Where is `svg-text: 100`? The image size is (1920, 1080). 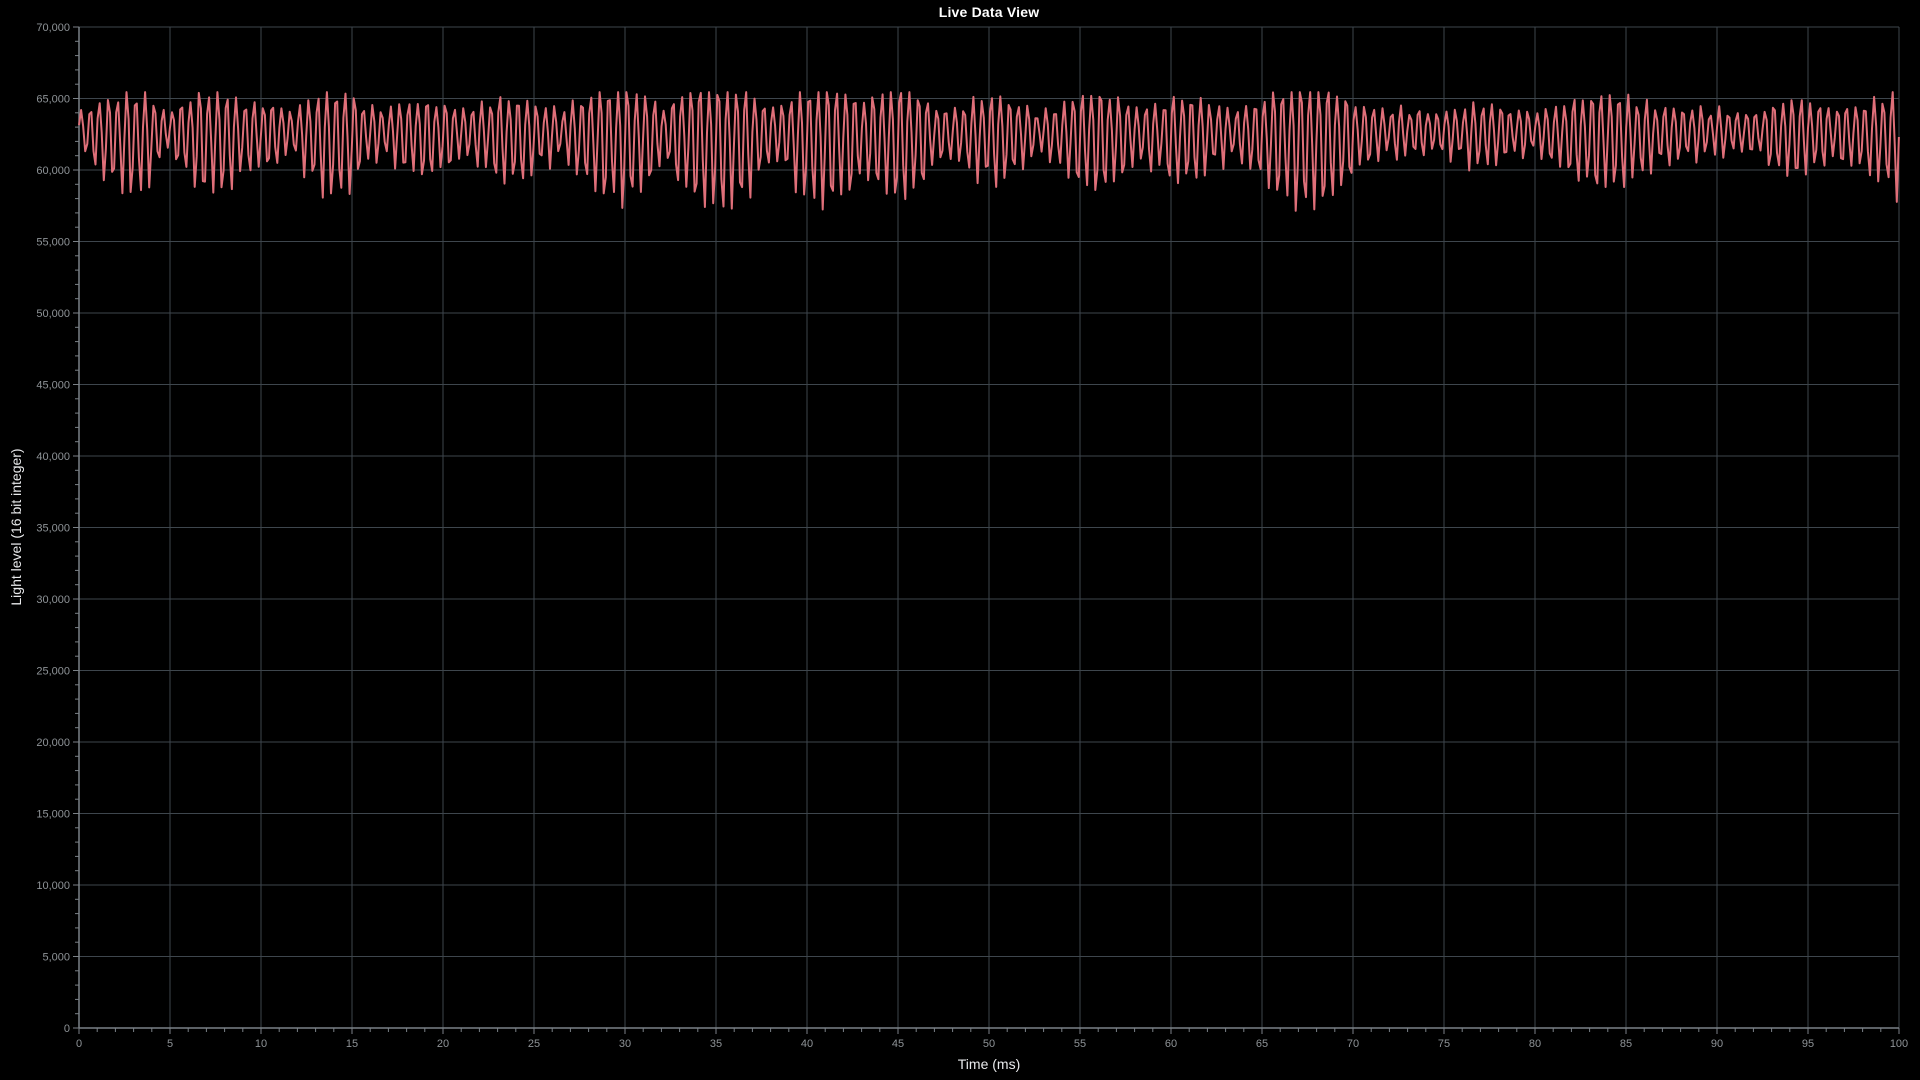
svg-text: 100 is located at coordinates (1899, 1044).